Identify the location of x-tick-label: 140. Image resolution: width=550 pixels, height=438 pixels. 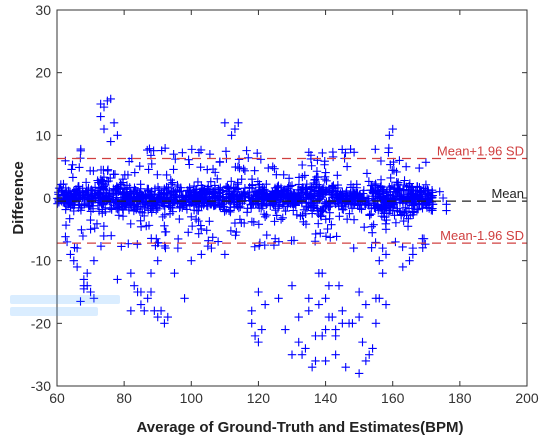
(326, 398).